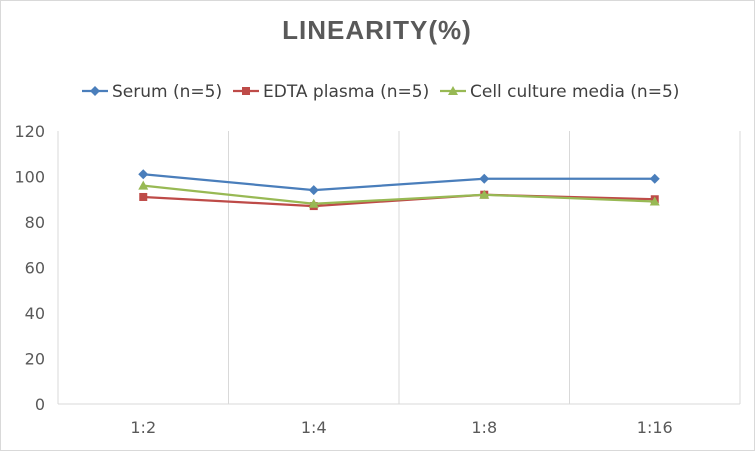 Image resolution: width=755 pixels, height=451 pixels. Describe the element at coordinates (40, 404) in the screenshot. I see `y-tick-label: 0` at that location.